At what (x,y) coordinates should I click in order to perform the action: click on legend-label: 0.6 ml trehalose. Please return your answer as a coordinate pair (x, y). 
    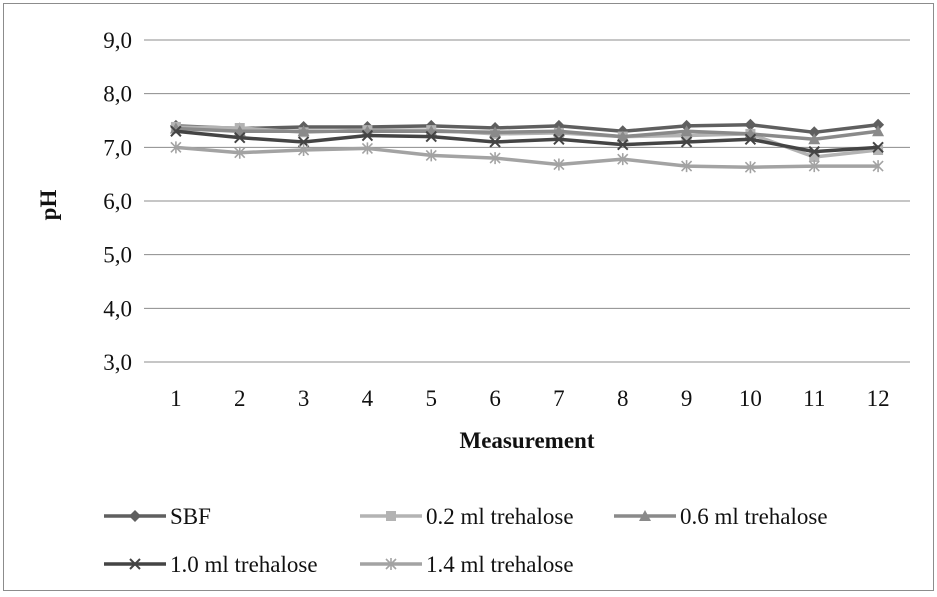
    Looking at the image, I should click on (754, 516).